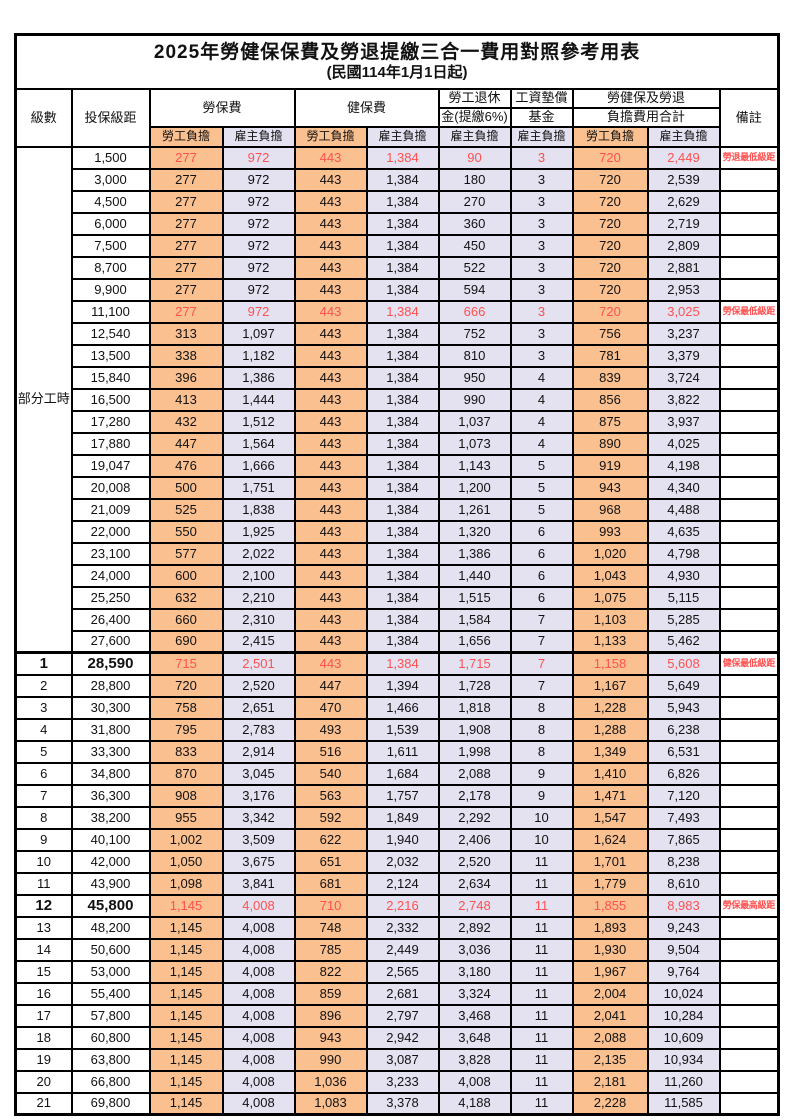 The width and height of the screenshot is (791, 1120). I want to click on value-cell: 8,610, so click(683, 883).